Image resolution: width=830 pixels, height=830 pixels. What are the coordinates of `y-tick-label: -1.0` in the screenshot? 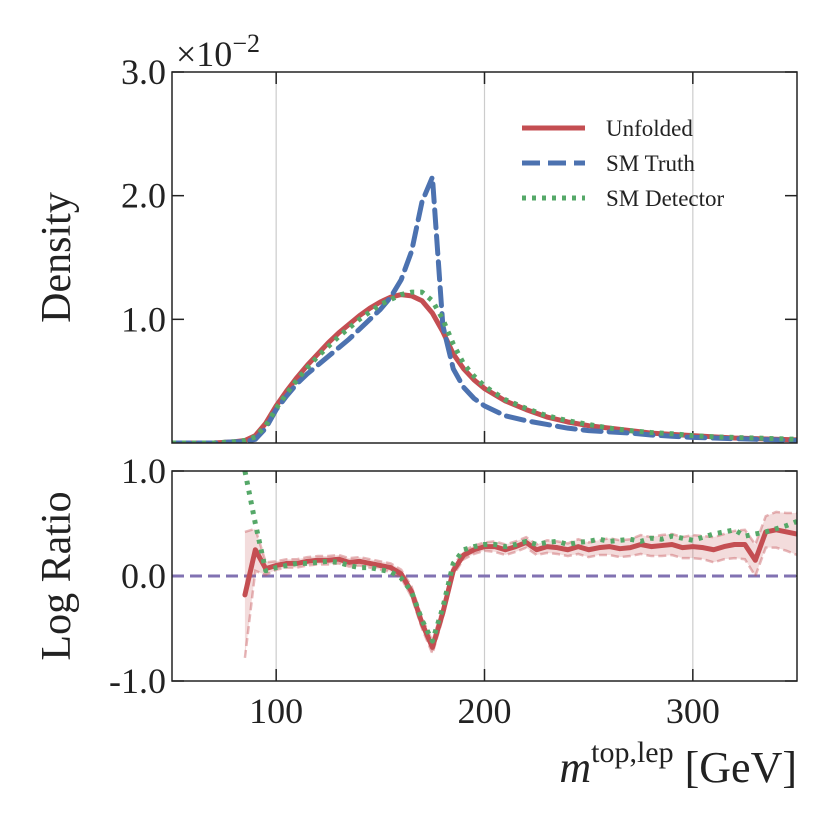 It's located at (137, 681).